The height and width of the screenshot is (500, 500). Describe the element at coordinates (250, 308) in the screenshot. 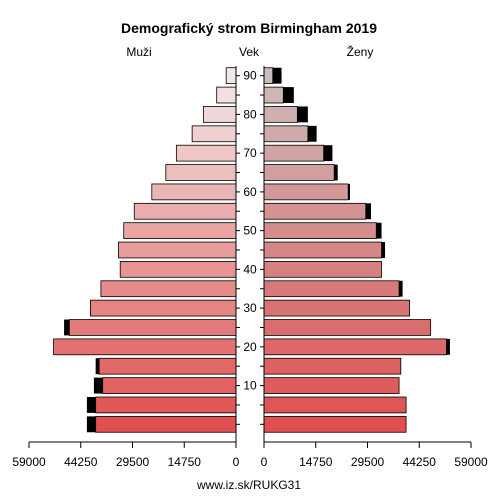

I see `age-tick-label: 30` at that location.